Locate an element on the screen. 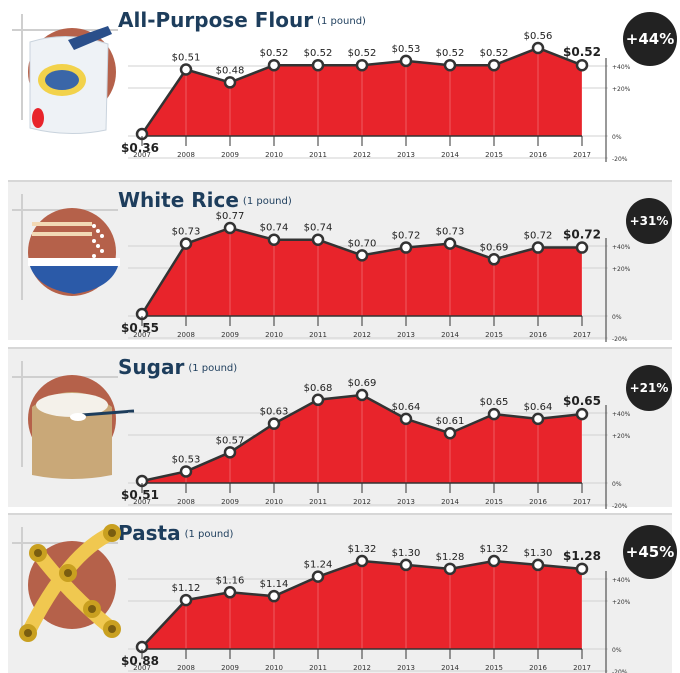 The image size is (680, 673). change-badge: +45% is located at coordinates (650, 552).